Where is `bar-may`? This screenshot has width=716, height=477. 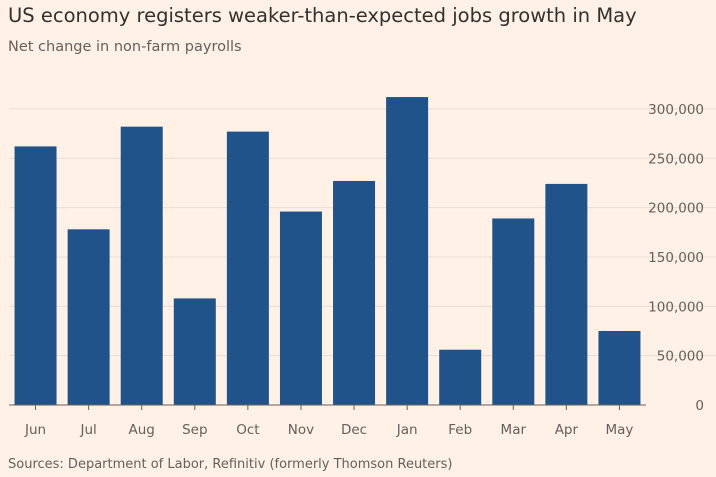
bar-may is located at coordinates (619, 367).